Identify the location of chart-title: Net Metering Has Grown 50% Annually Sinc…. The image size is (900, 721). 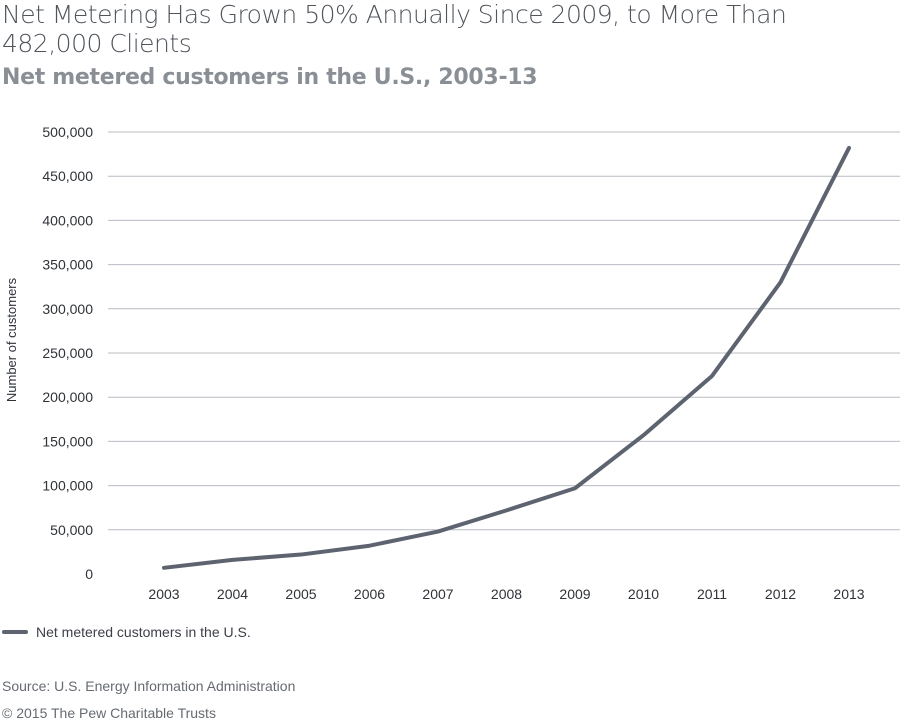
(394, 29).